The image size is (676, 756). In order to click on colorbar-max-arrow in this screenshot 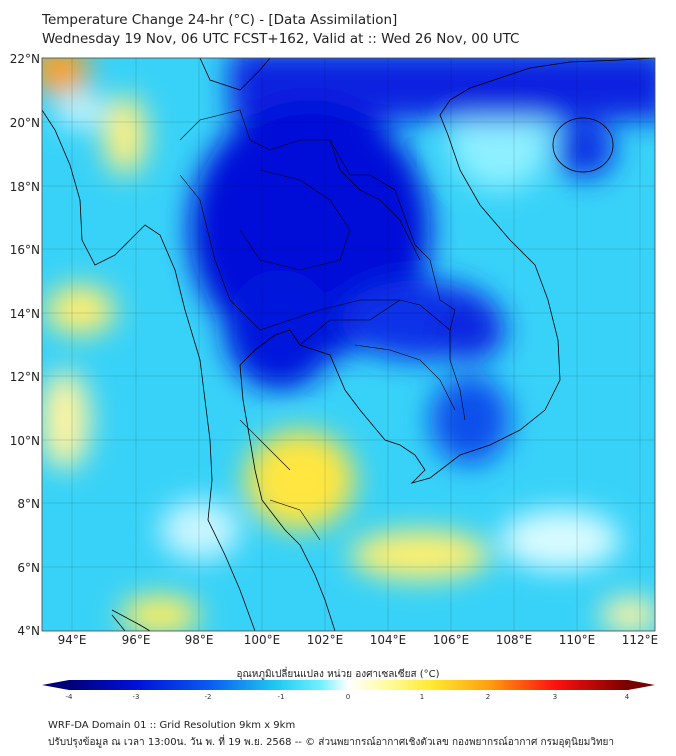, I will do `click(641, 685)`.